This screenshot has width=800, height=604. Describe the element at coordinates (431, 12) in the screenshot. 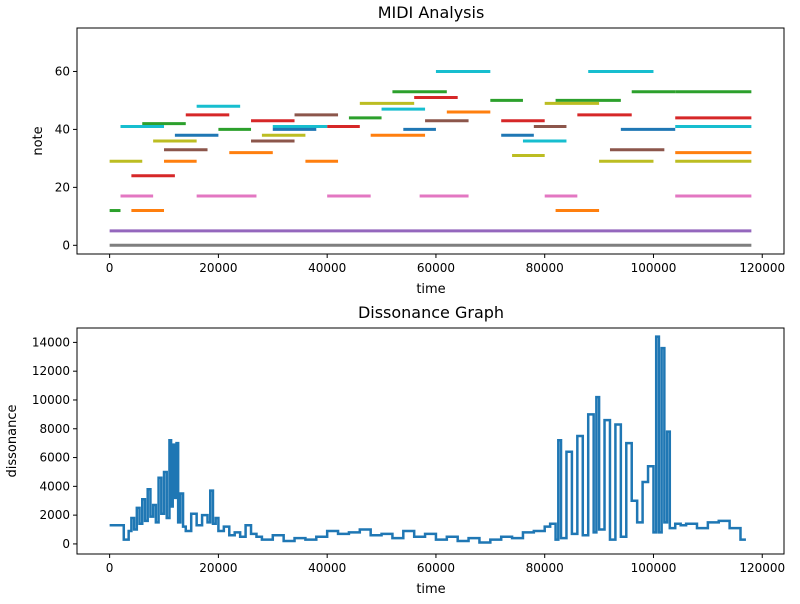

I see `midi-chart-title: MIDI Analysis` at that location.